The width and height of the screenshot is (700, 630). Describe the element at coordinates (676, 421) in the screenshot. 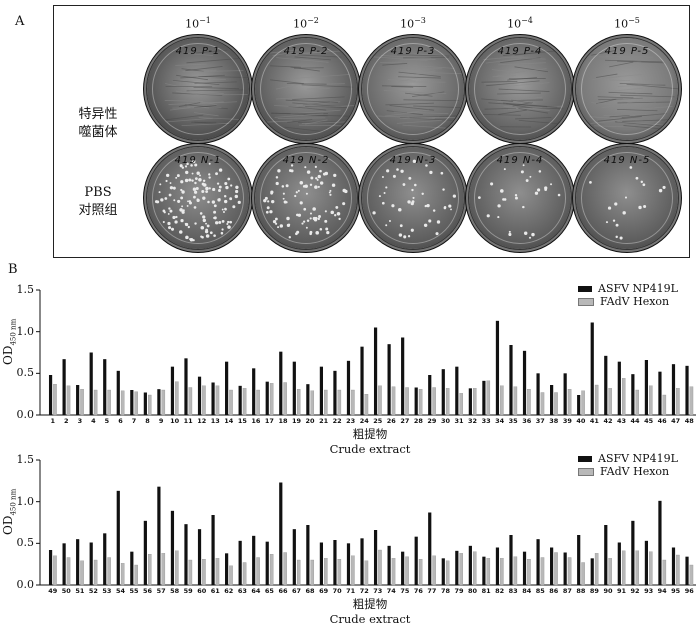

I see `x-tick-label: 47` at that location.